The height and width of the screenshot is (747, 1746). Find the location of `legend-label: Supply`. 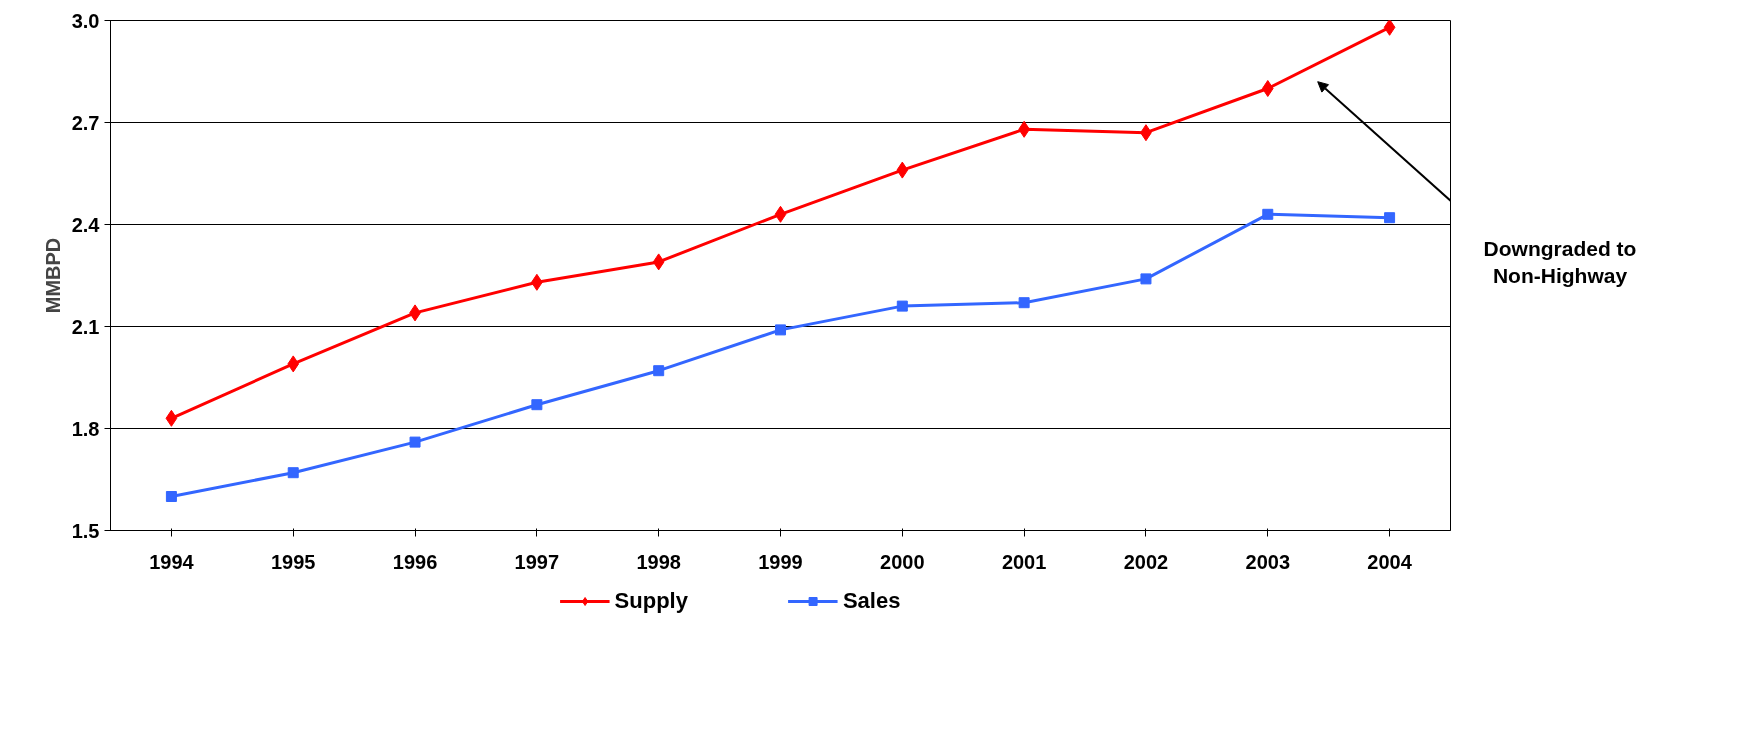

legend-label: Supply is located at coordinates (651, 601).